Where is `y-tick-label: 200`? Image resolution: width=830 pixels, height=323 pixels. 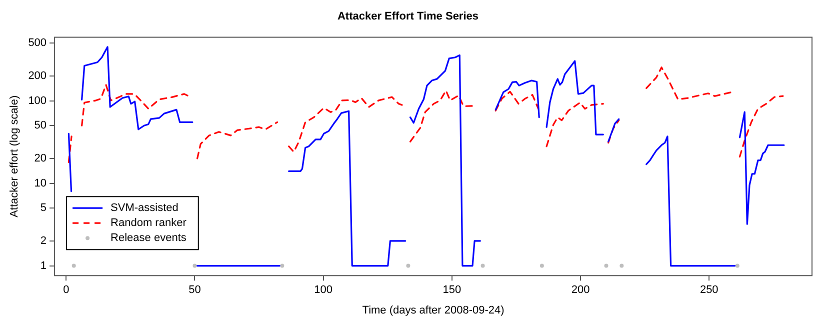
y-tick-label: 200 is located at coordinates (37, 76).